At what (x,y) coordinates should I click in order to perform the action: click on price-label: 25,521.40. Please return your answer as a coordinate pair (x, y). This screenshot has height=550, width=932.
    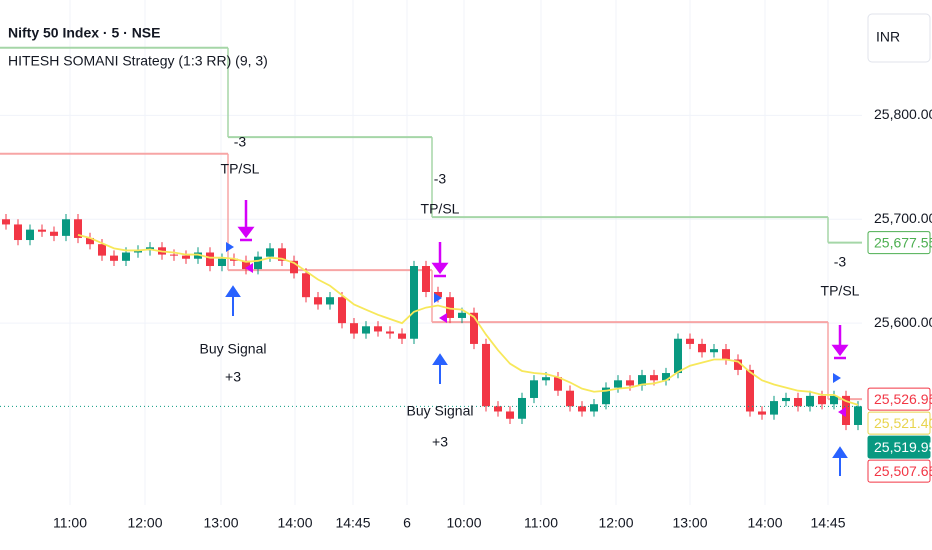
    Looking at the image, I should click on (903, 423).